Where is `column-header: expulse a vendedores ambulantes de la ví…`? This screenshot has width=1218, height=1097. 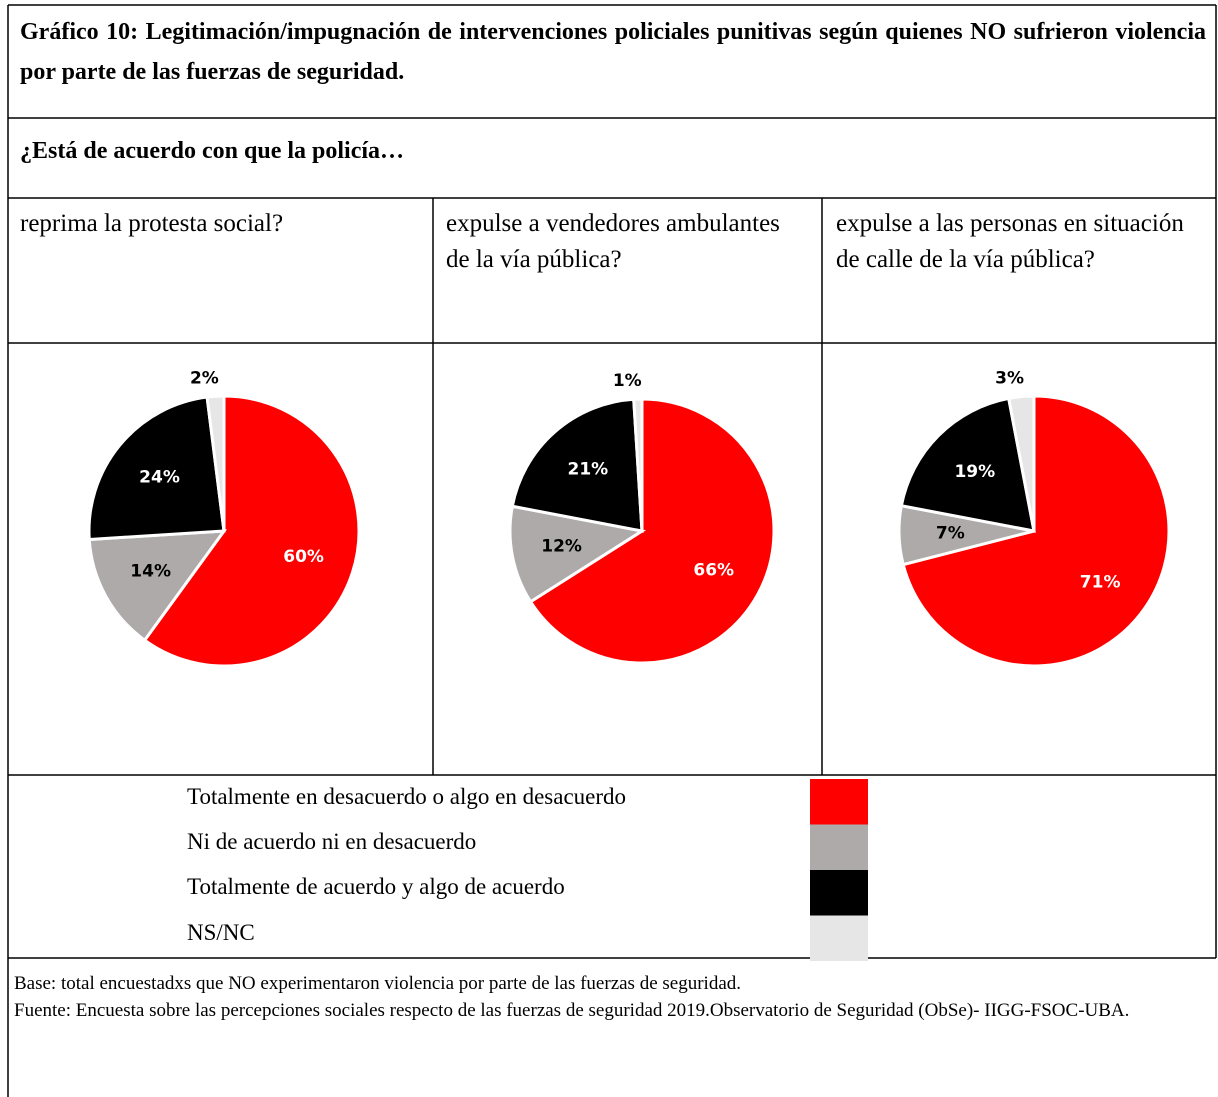 column-header: expulse a vendedores ambulantes de la ví… is located at coordinates (613, 241).